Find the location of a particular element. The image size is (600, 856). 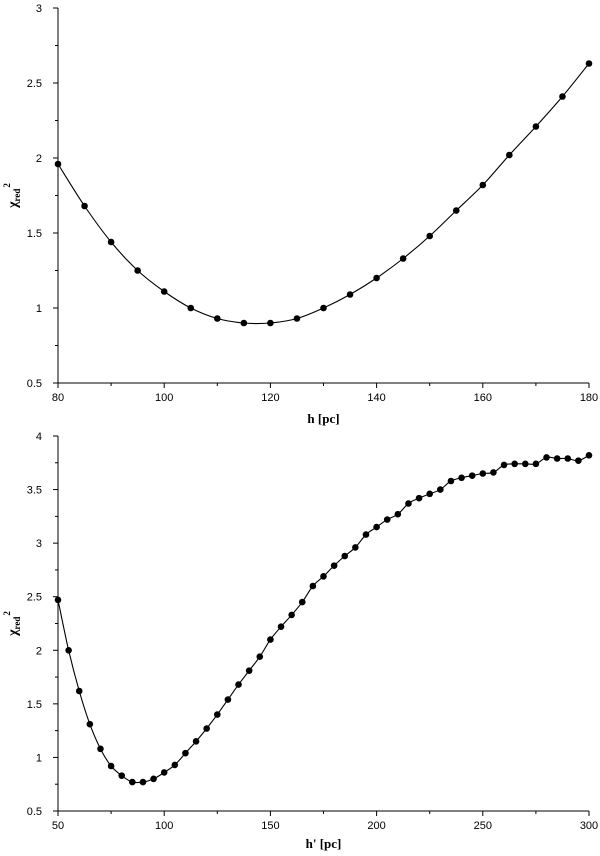

x-axis-title: h' [pc] is located at coordinates (324, 843).